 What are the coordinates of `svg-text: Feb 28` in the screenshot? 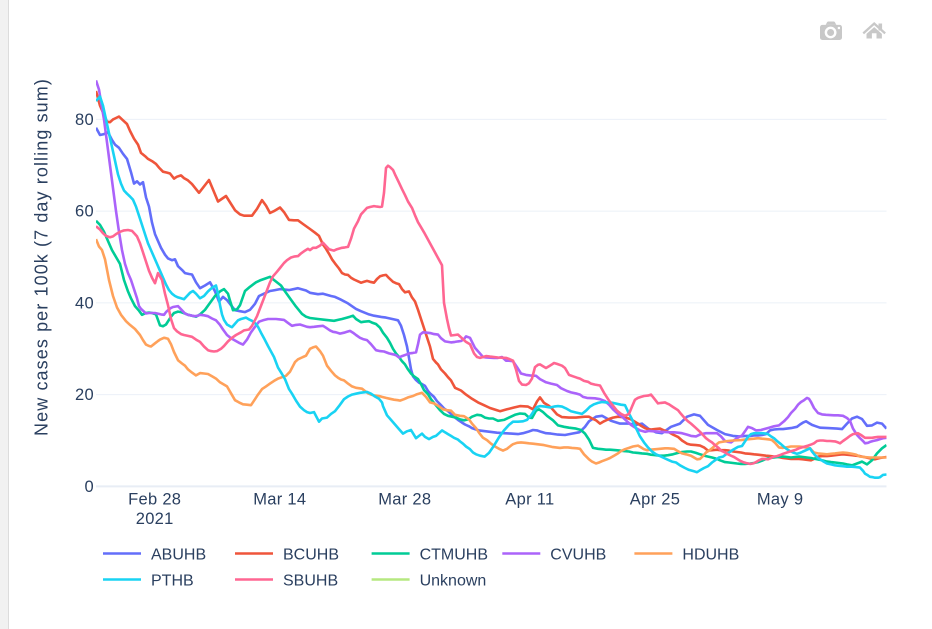 It's located at (154, 500).